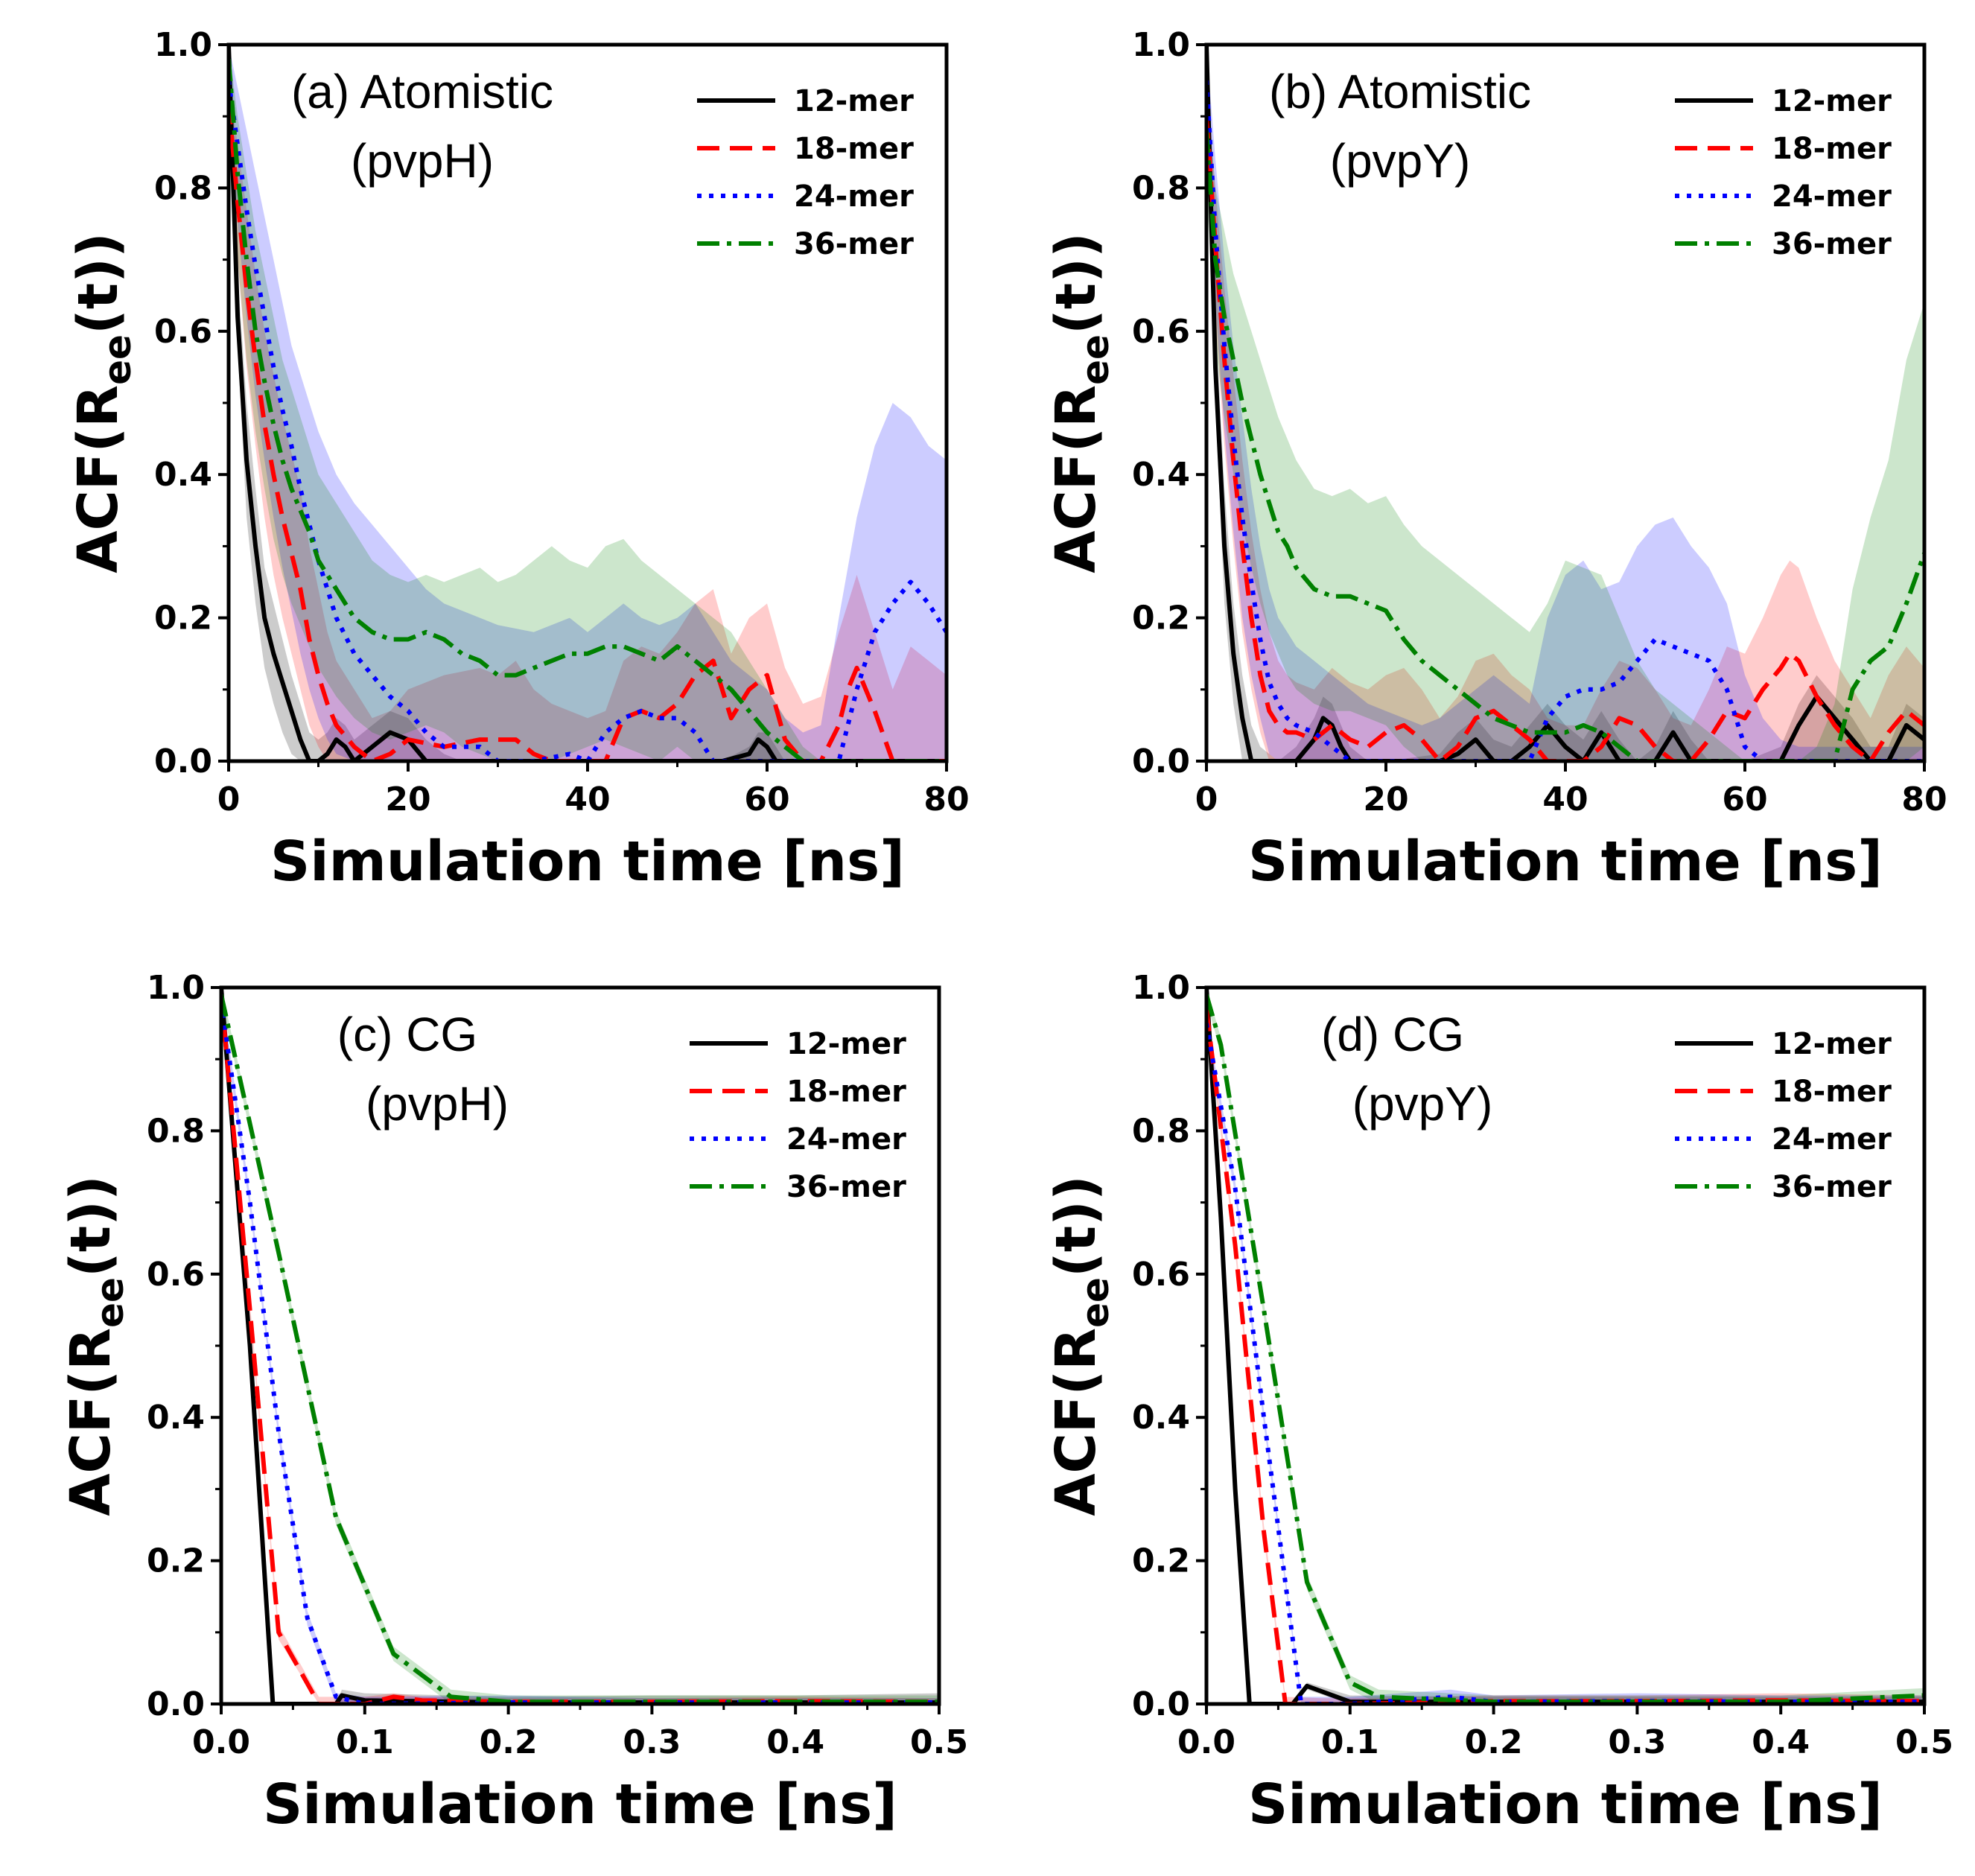 The width and height of the screenshot is (1975, 1876). I want to click on plot-area-a, so click(588, 403).